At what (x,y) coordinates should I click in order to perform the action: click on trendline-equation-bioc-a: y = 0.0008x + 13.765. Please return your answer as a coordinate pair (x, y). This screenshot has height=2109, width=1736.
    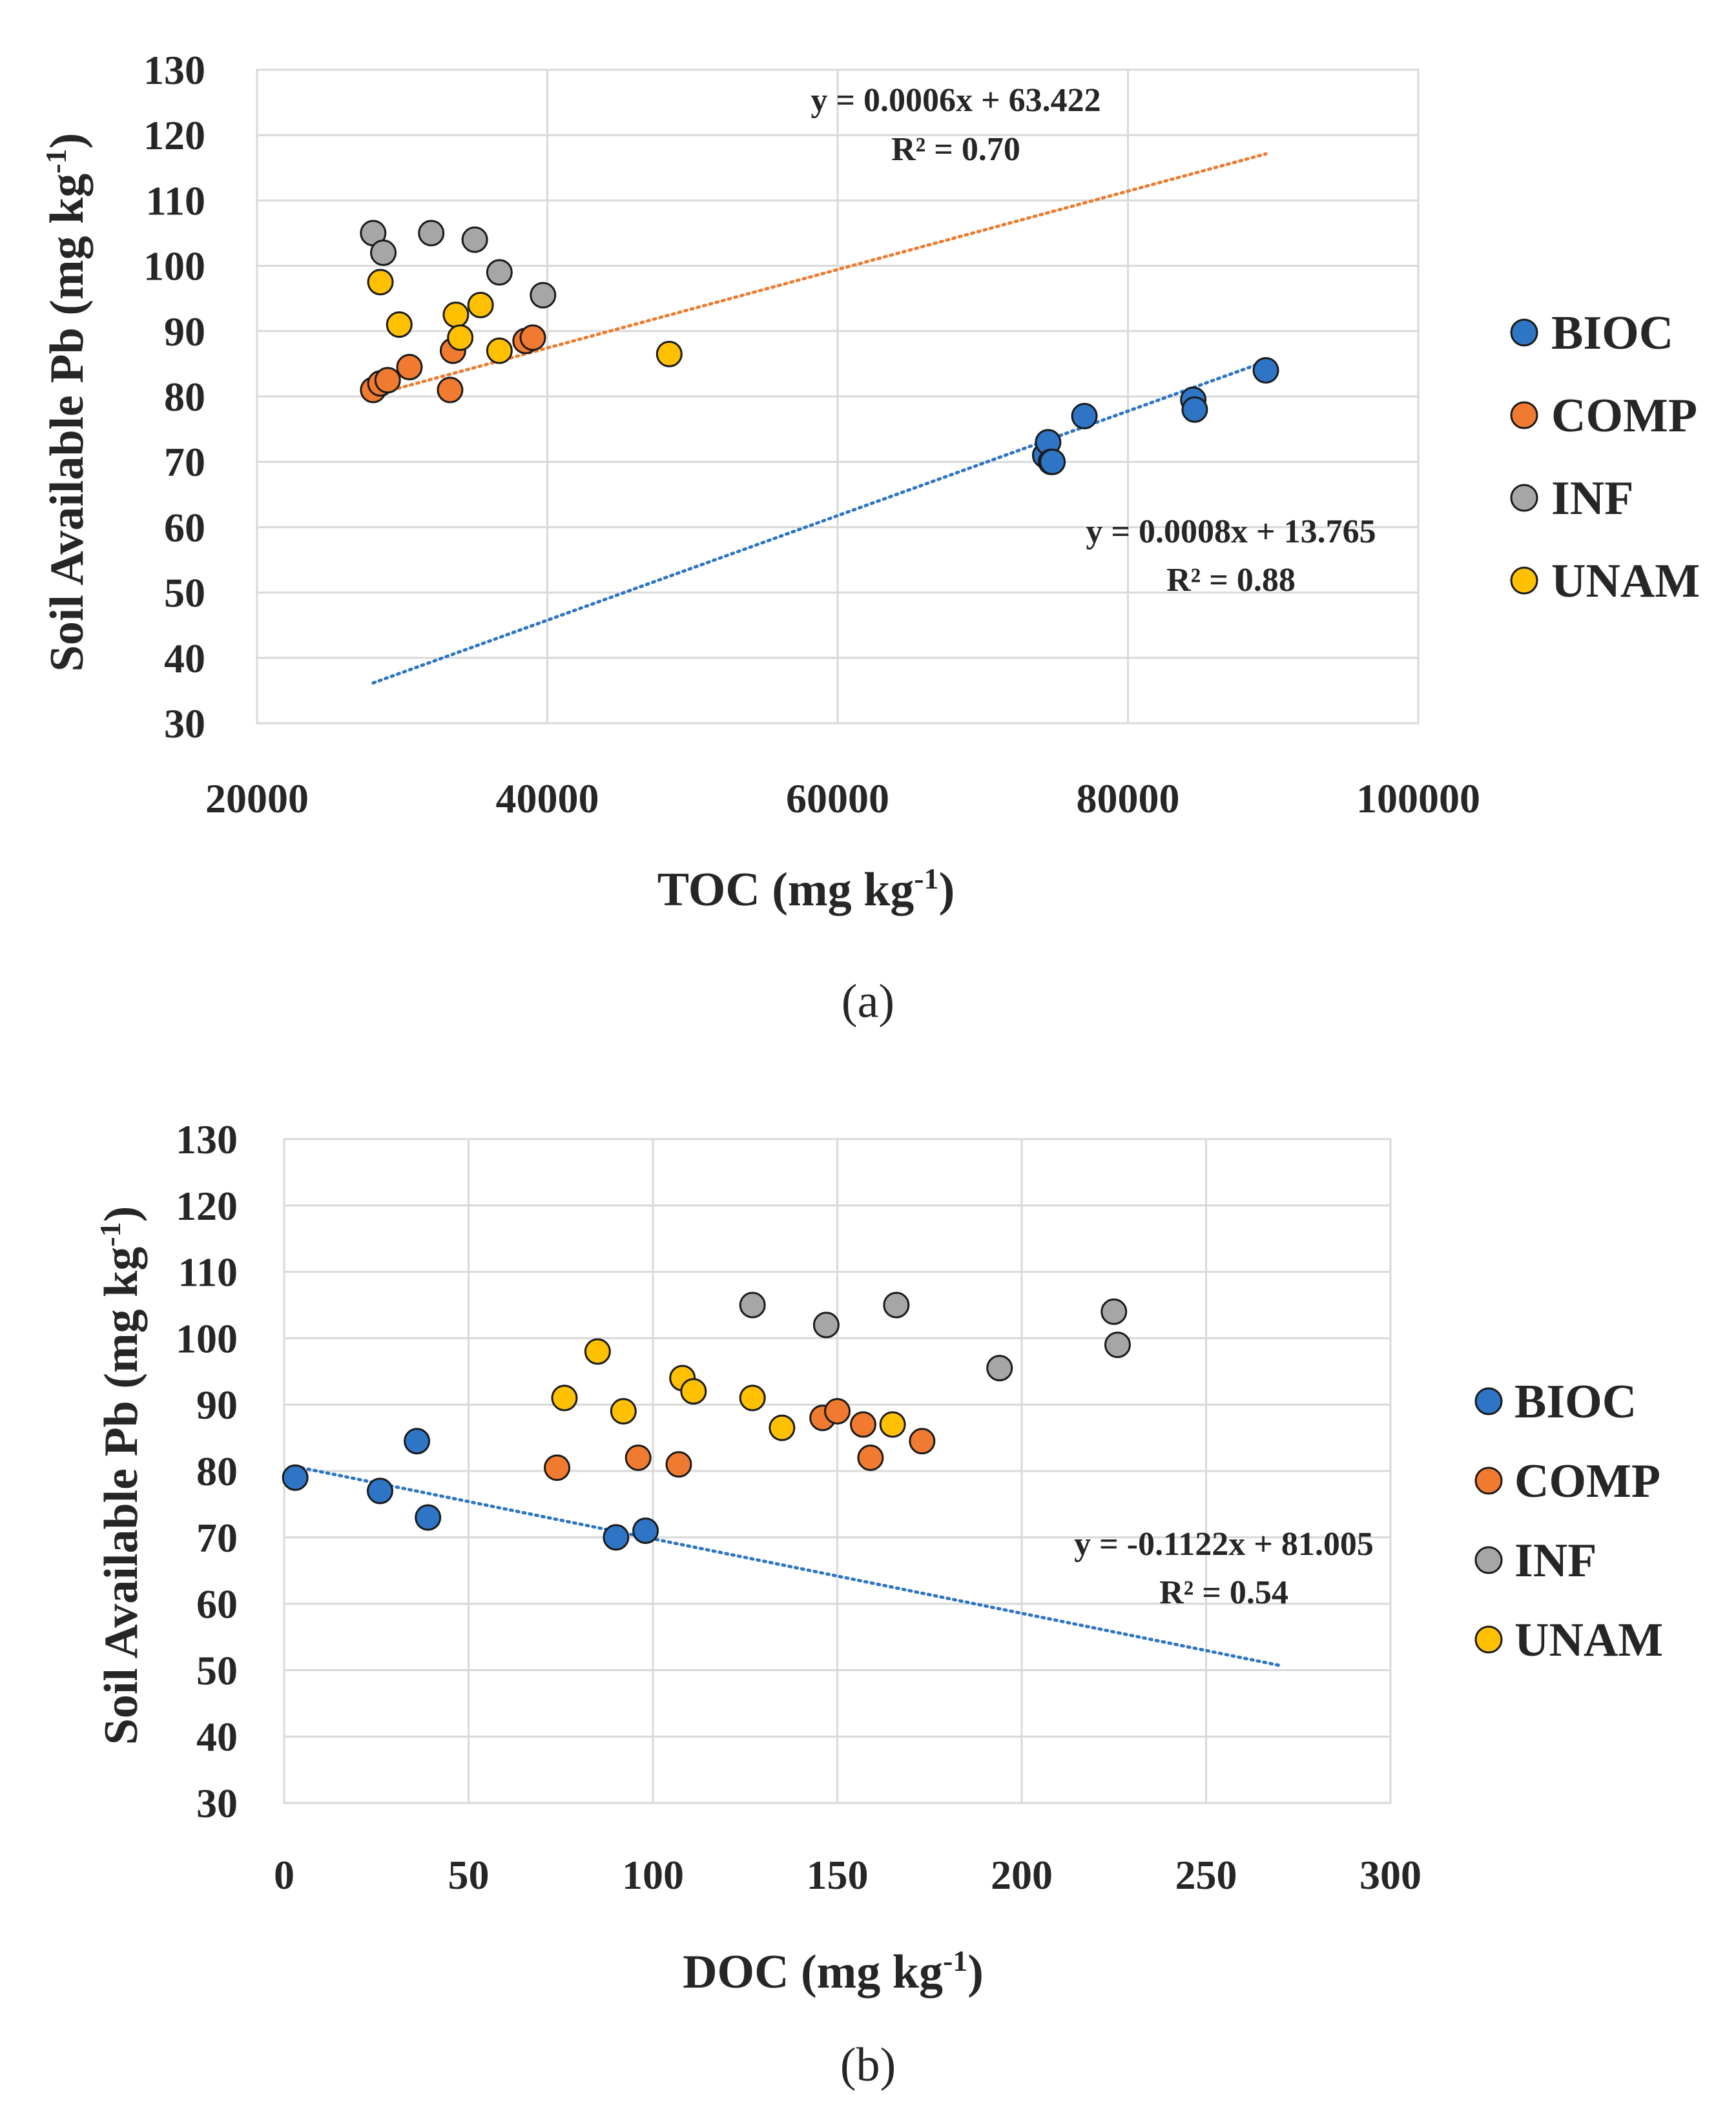
    Looking at the image, I should click on (1231, 531).